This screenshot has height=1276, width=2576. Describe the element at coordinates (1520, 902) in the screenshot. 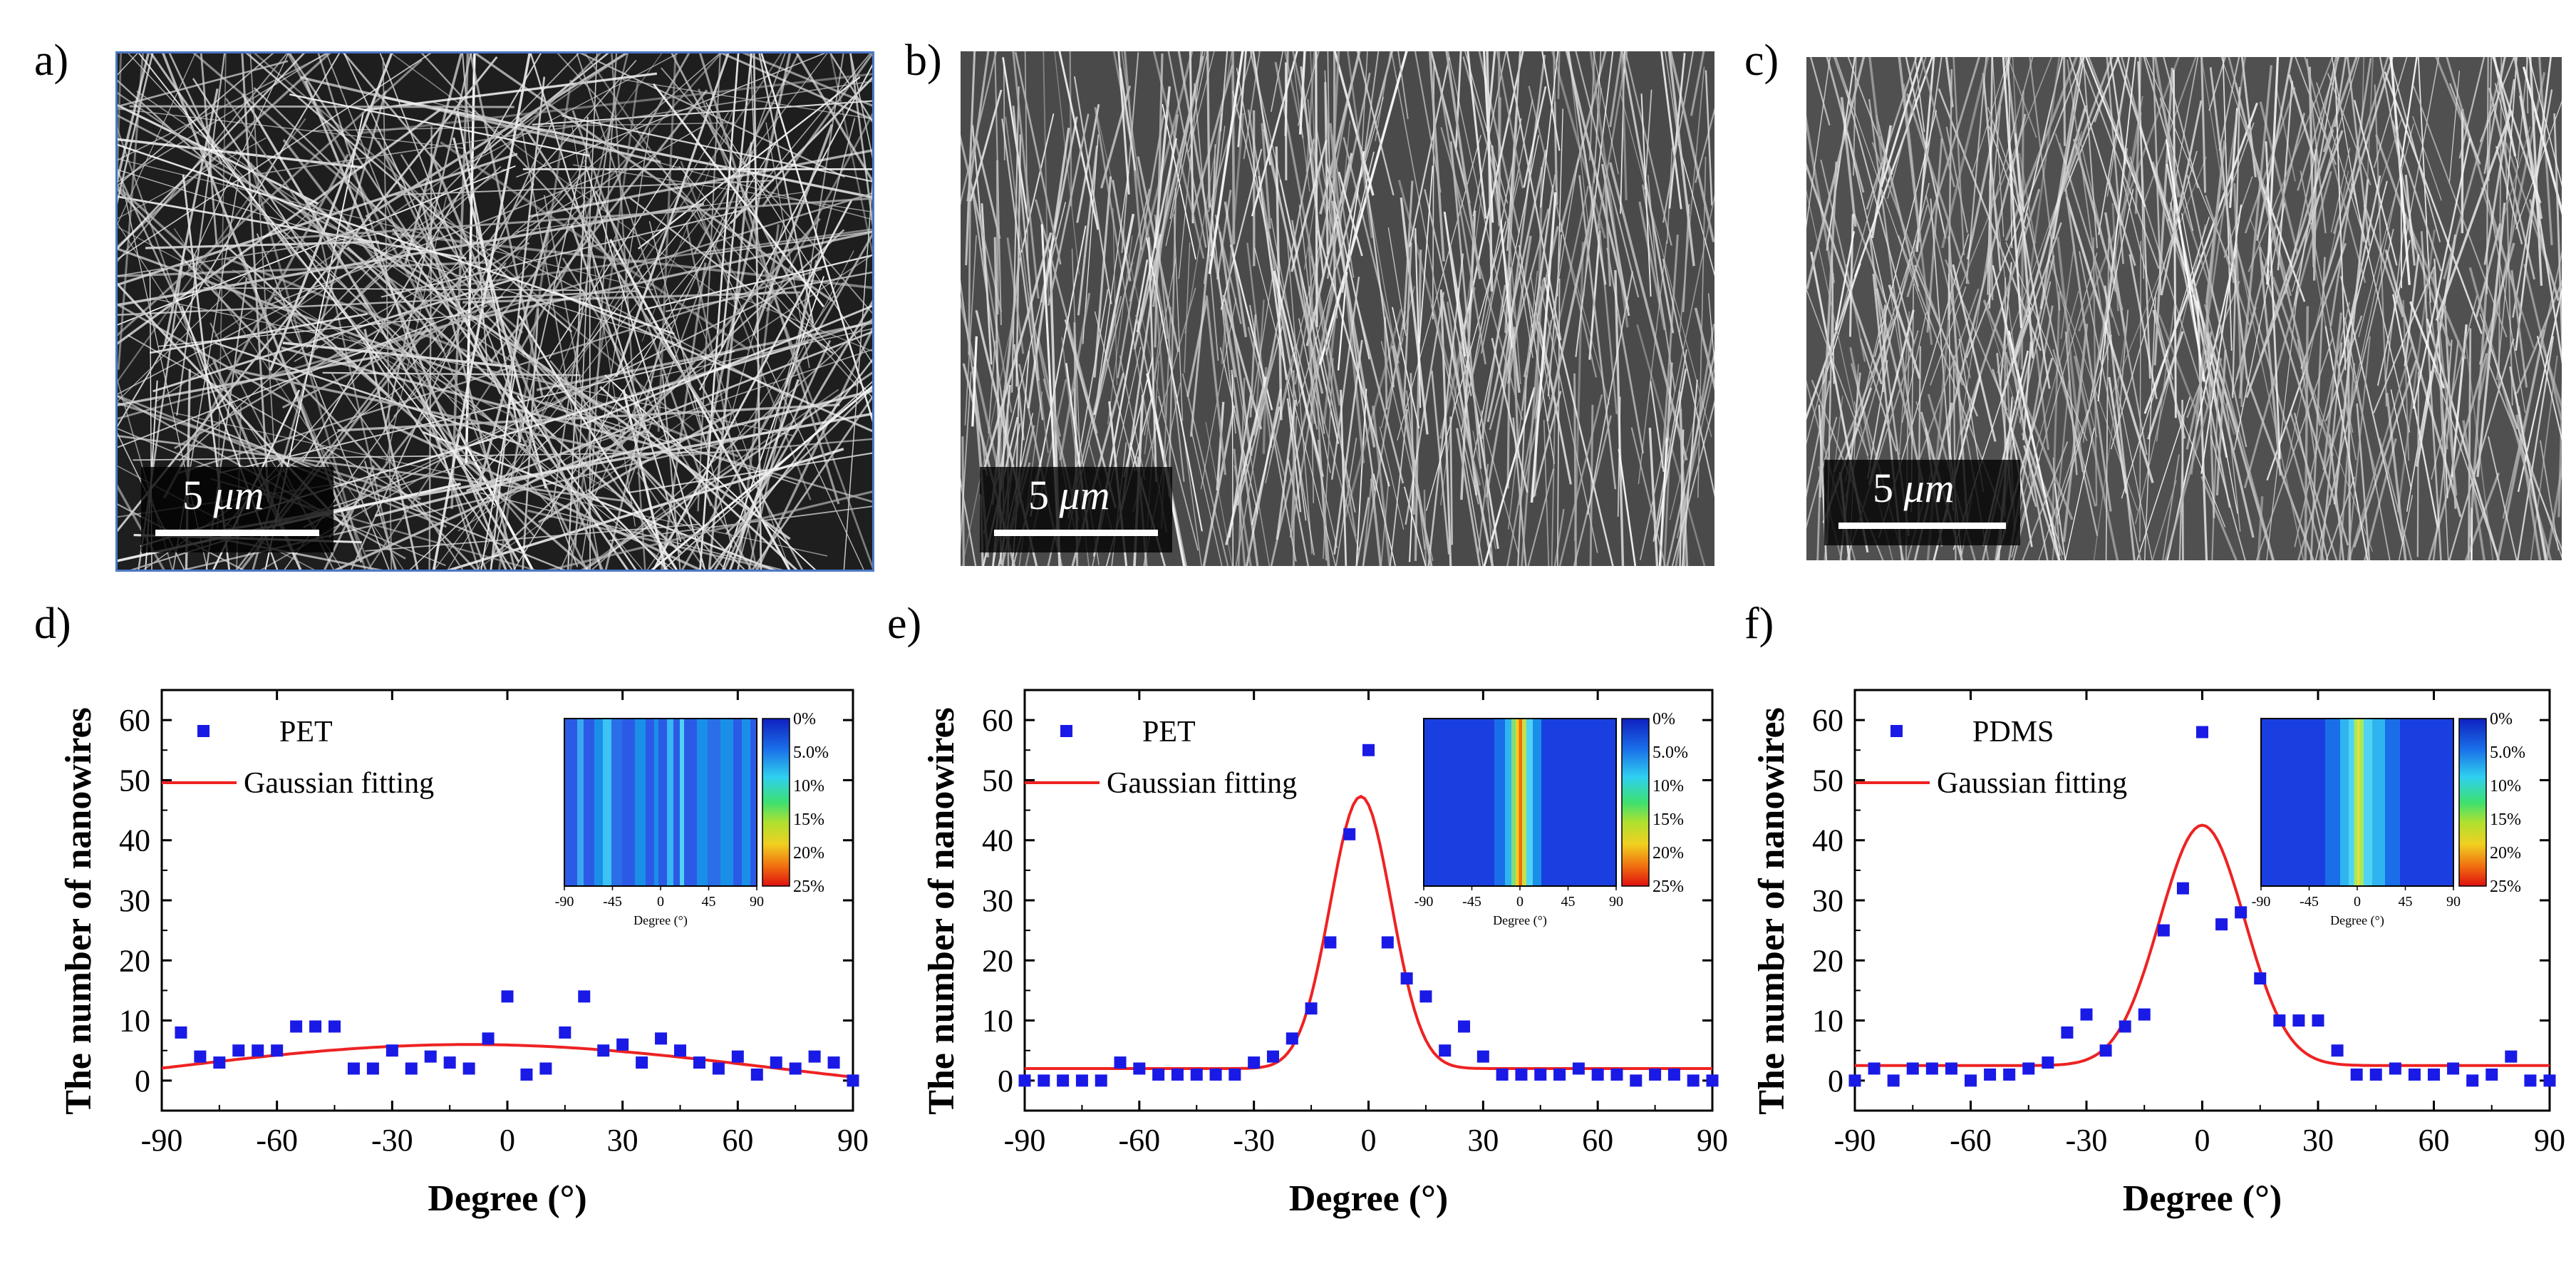

I see `chart-e-inset-xtick: 0` at that location.